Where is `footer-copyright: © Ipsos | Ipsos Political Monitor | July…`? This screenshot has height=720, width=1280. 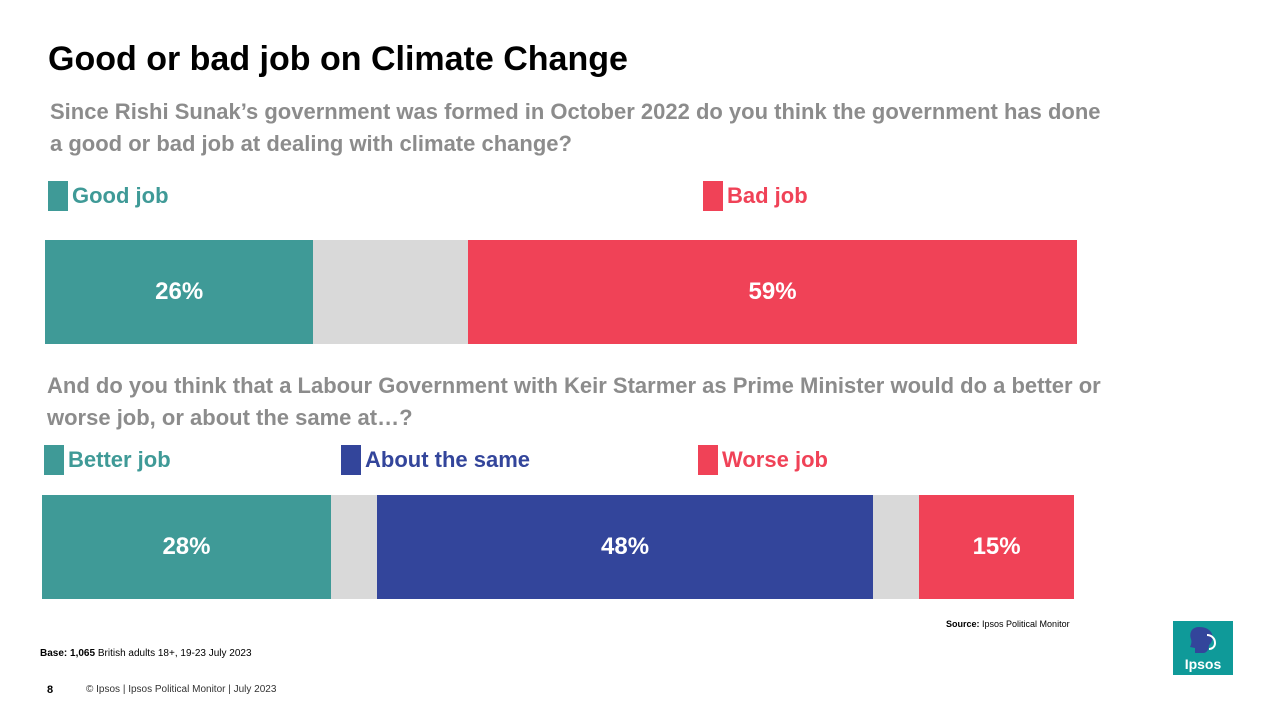
footer-copyright: © Ipsos | Ipsos Political Monitor | July… is located at coordinates (181, 689).